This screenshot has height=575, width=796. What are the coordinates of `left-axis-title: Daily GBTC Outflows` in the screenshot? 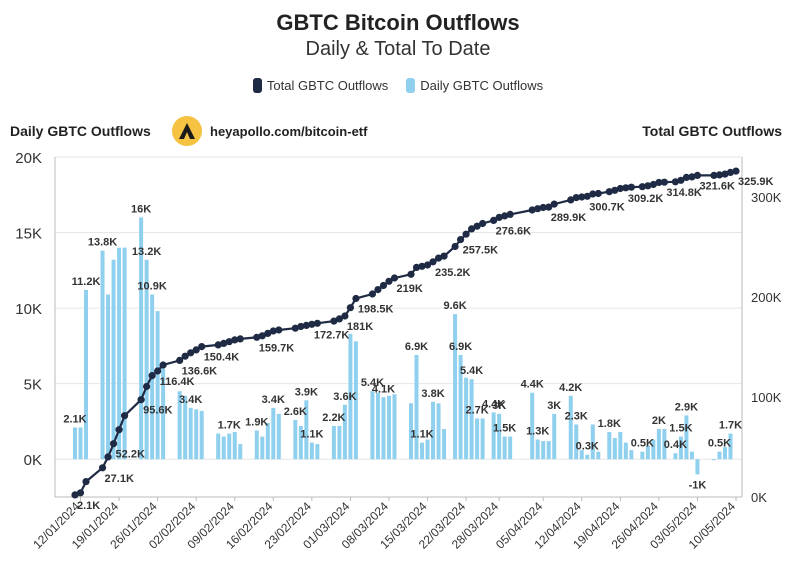 It's located at (80, 131).